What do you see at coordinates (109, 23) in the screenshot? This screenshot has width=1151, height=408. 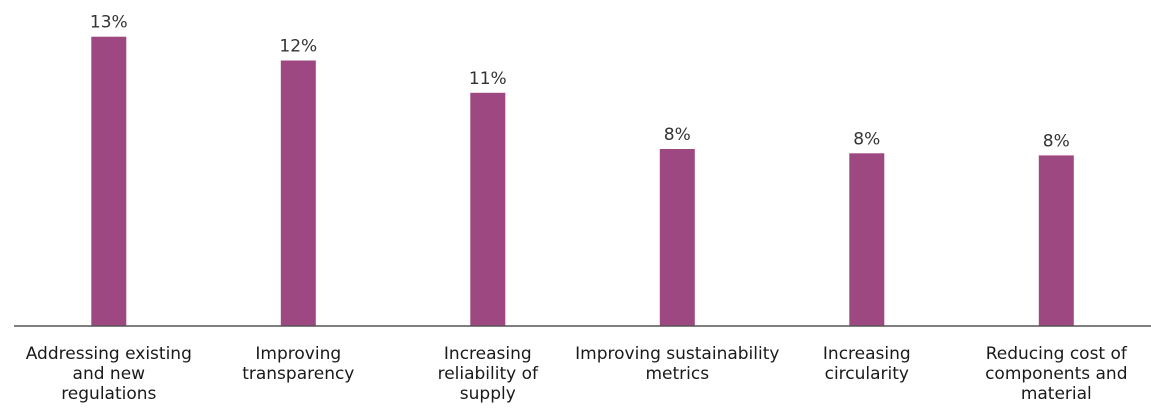 I see `value-label-1: 13%` at bounding box center [109, 23].